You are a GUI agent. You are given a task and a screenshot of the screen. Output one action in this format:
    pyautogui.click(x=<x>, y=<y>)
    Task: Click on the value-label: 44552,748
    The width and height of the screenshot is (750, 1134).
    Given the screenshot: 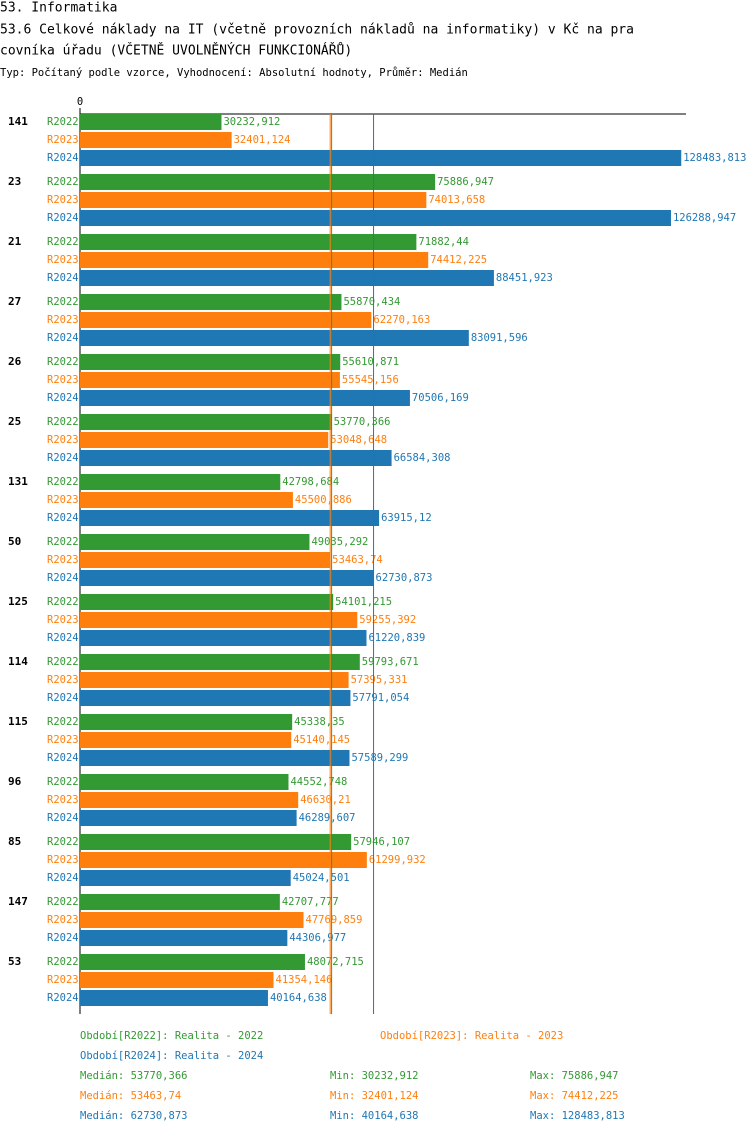 What is the action you would take?
    pyautogui.click(x=318, y=782)
    